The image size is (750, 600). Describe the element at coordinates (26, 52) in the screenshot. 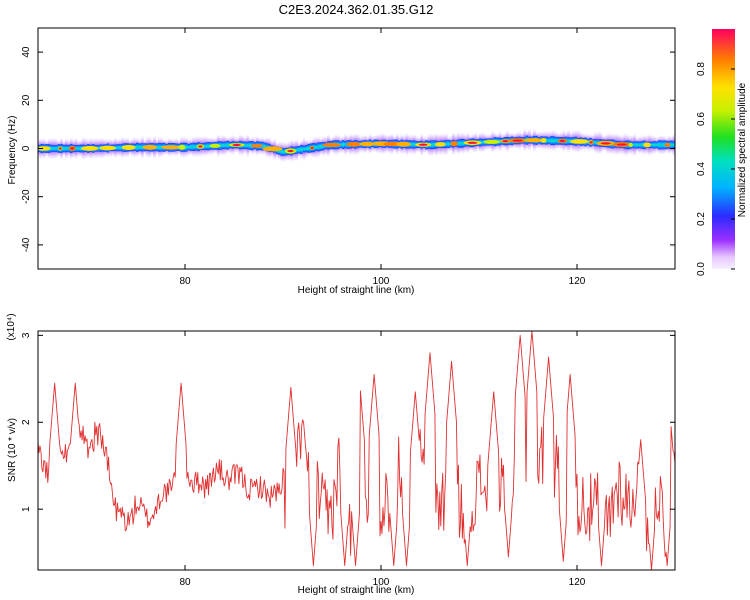

I see `y-tick-label: 40` at that location.